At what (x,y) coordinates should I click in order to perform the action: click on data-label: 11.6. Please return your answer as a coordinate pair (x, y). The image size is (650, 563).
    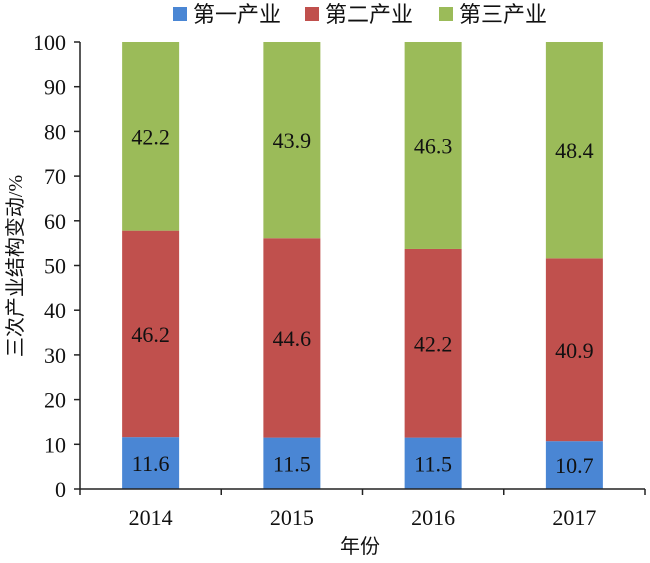
    Looking at the image, I should click on (151, 463).